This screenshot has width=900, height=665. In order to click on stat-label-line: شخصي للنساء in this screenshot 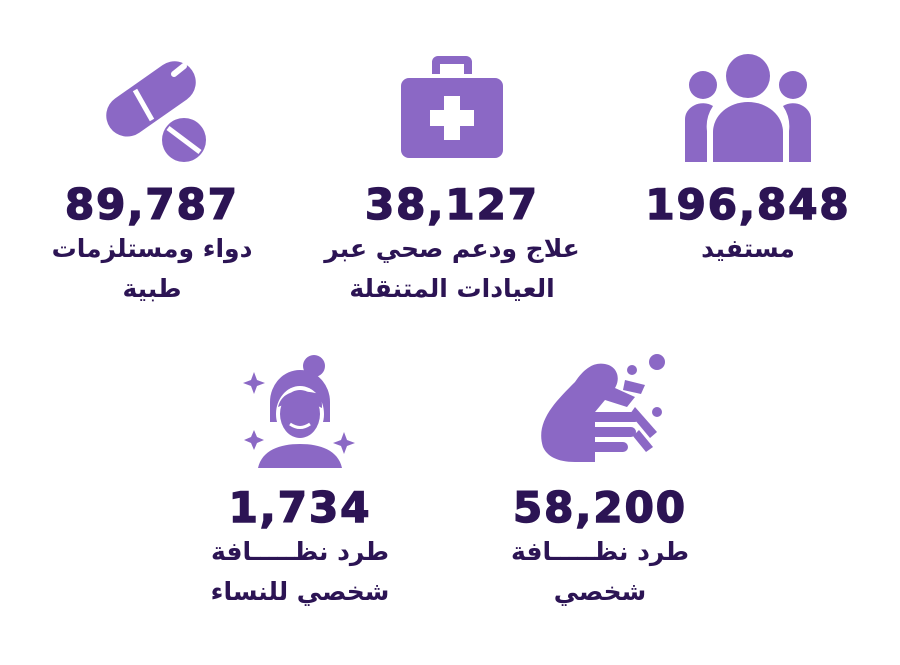, I will do `click(300, 591)`.